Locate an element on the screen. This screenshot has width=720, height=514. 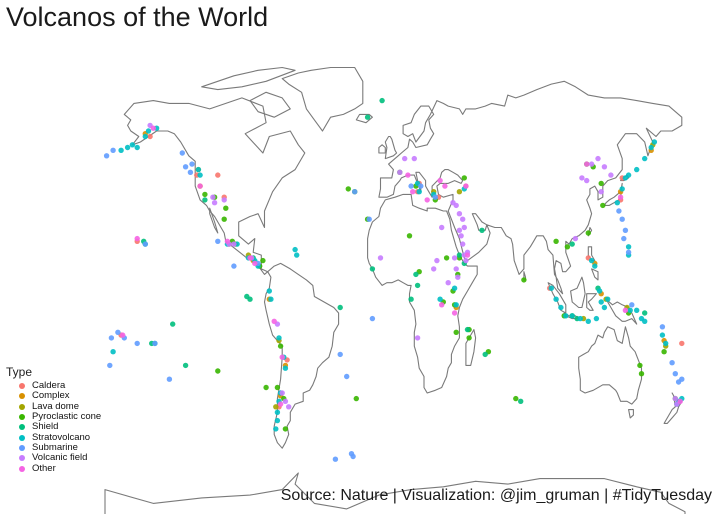
legend-label: Submarine is located at coordinates (55, 447).